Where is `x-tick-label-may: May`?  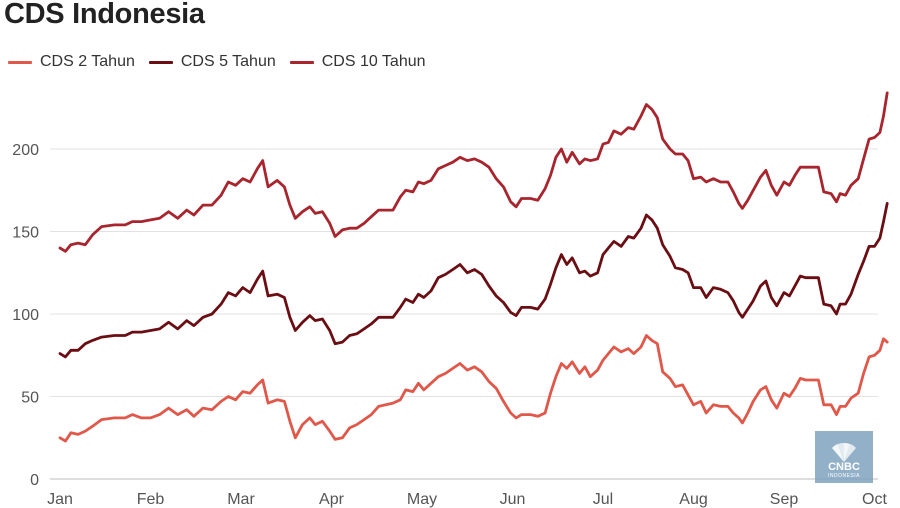 x-tick-label-may: May is located at coordinates (422, 499).